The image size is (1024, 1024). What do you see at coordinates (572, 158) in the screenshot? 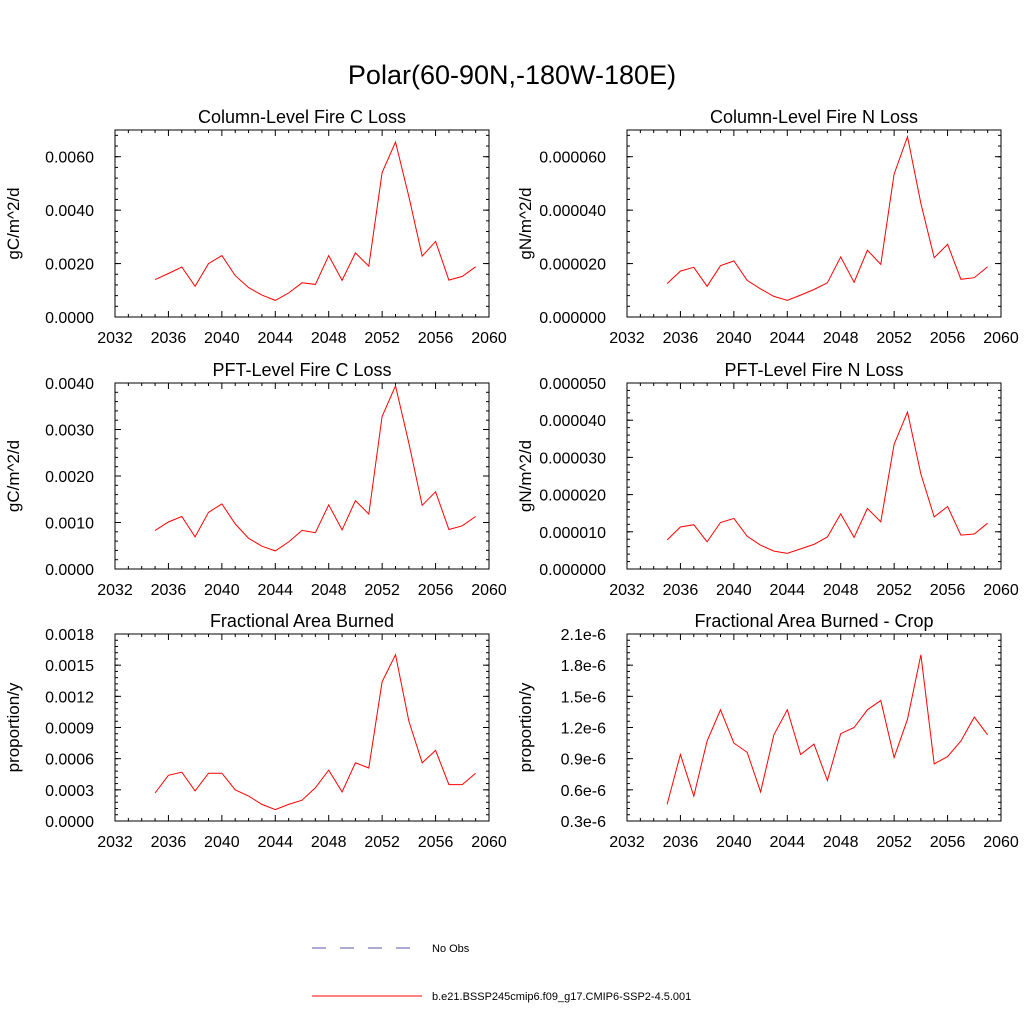
I see `y-tick-label: 0.000060` at bounding box center [572, 158].